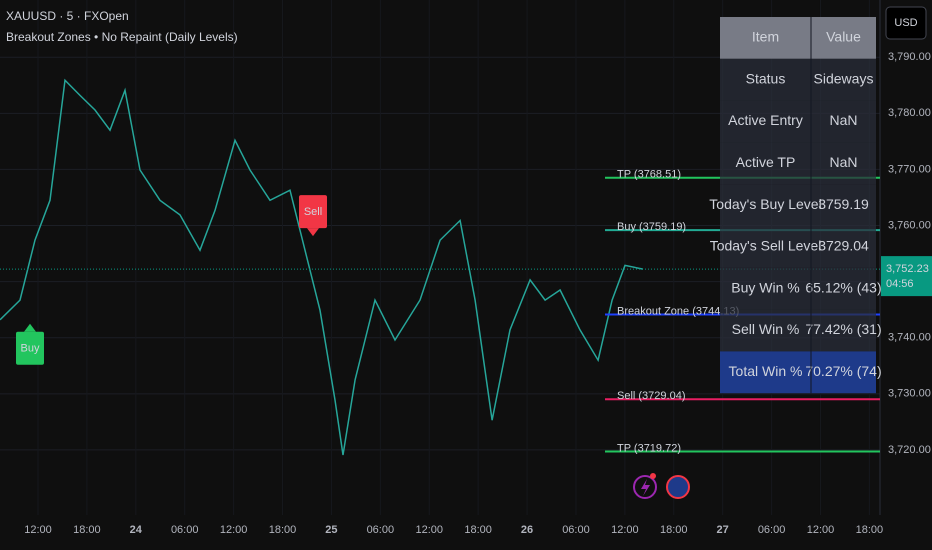  Describe the element at coordinates (649, 448) in the screenshot. I see `level-label: TP (3719.72)` at that location.